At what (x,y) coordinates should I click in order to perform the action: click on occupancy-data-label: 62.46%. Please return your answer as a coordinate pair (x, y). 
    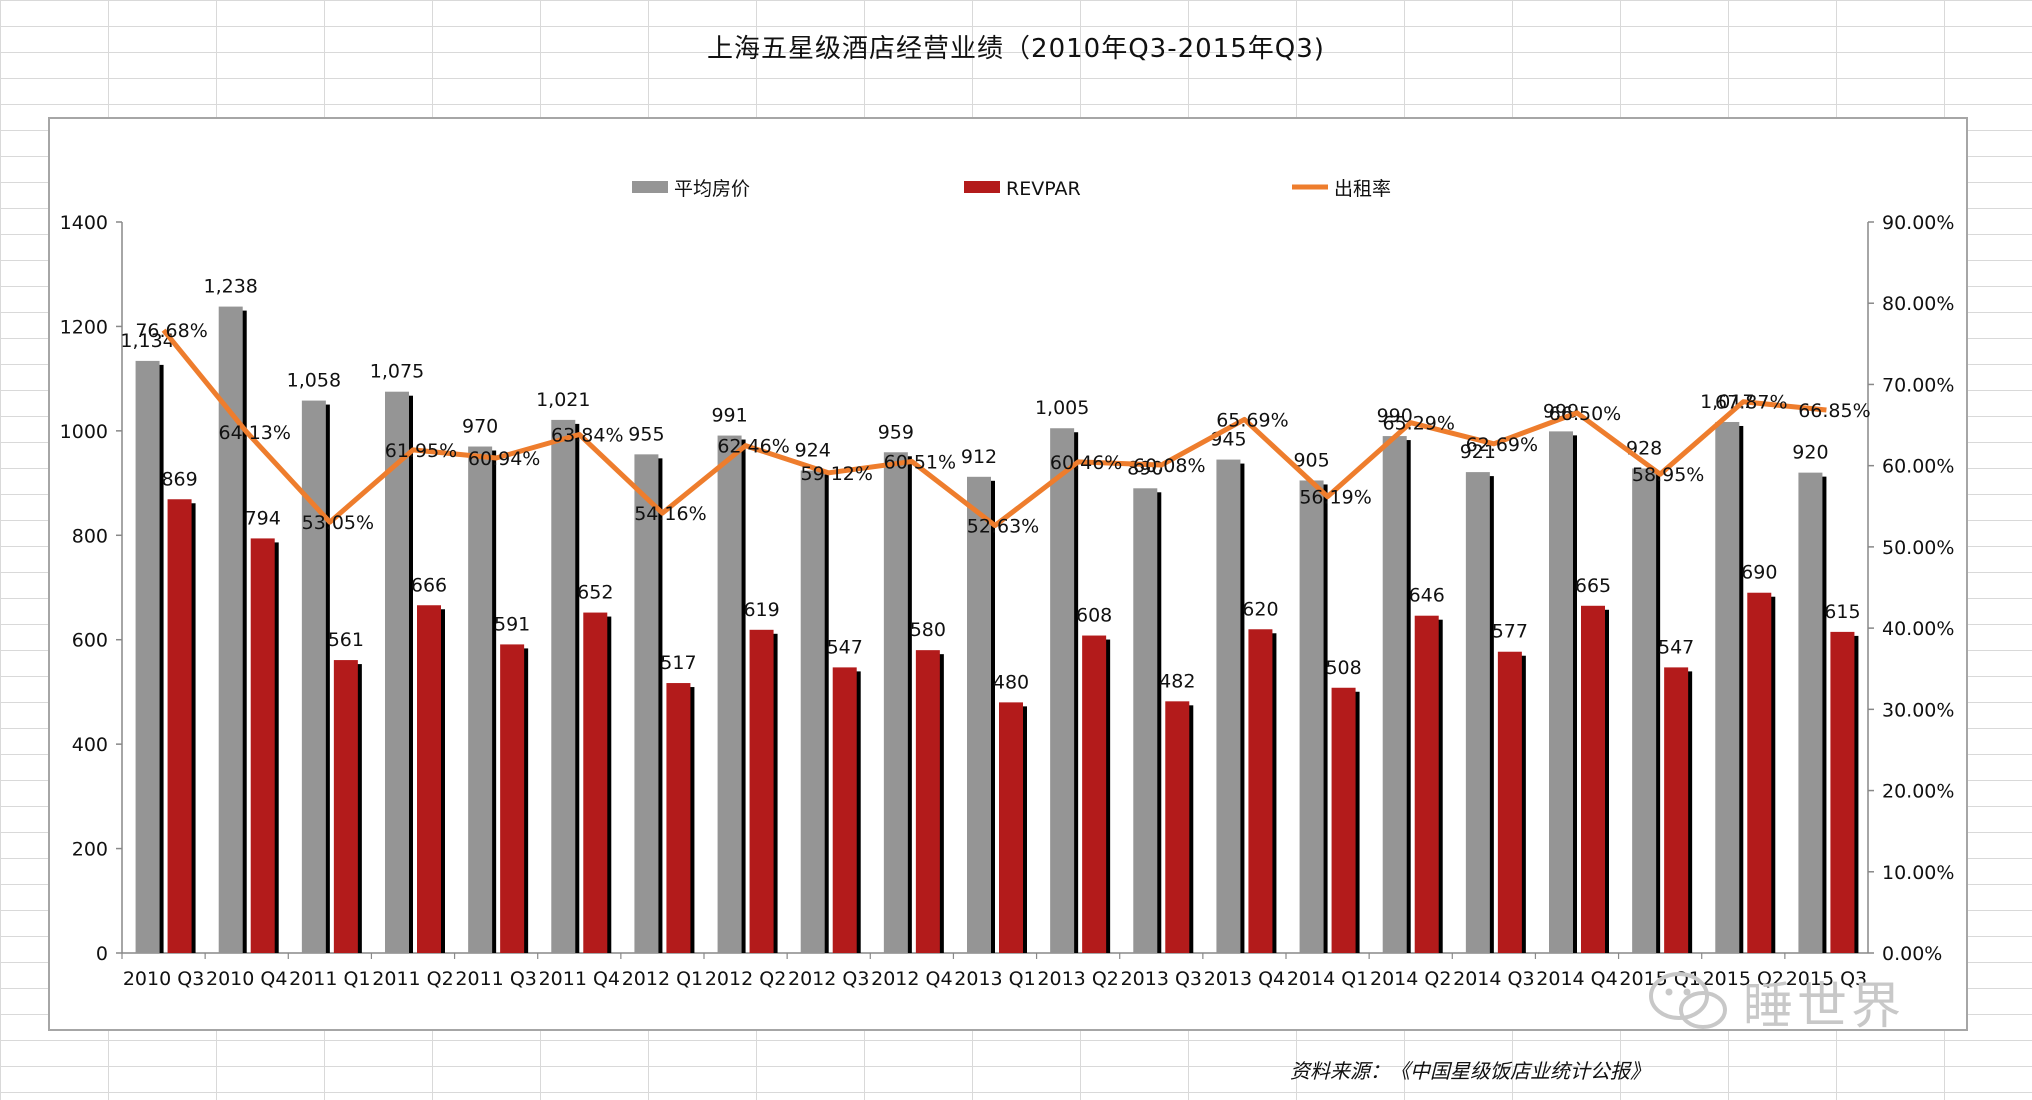
    Looking at the image, I should click on (753, 447).